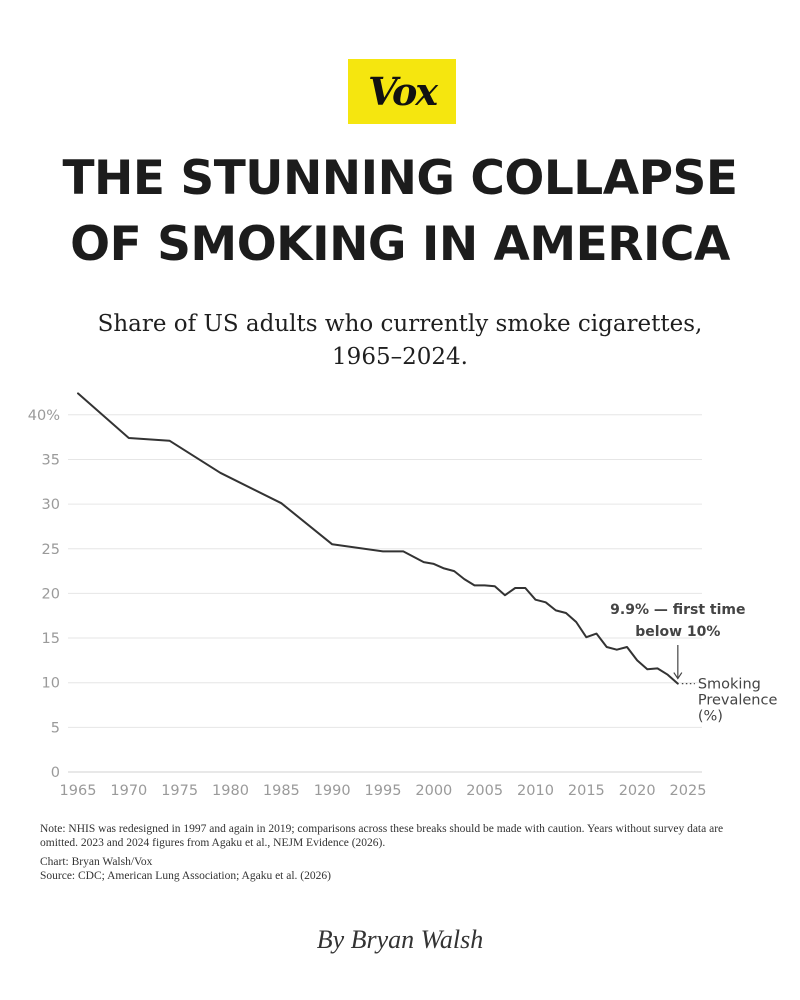 The image size is (800, 1000). What do you see at coordinates (78, 791) in the screenshot?
I see `x-tick-label: 1965` at bounding box center [78, 791].